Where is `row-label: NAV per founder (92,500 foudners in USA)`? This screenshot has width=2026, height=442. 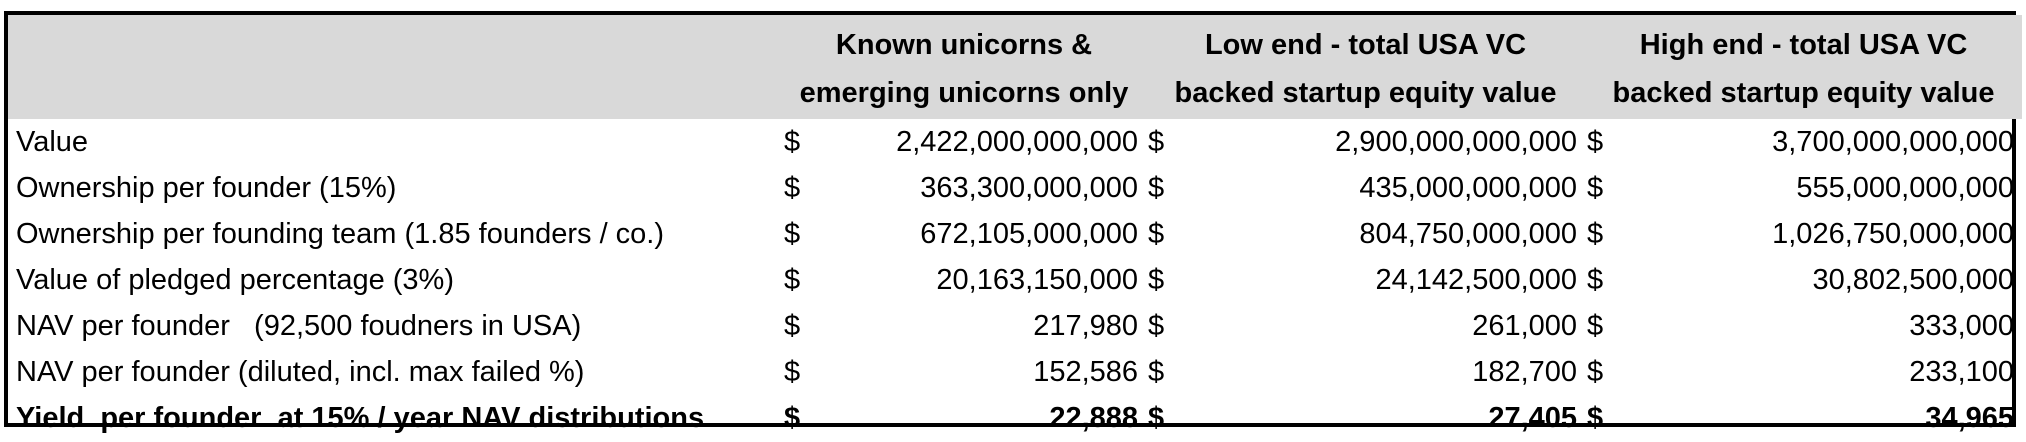 row-label: NAV per founder (92,500 foudners in USA) is located at coordinates (299, 325).